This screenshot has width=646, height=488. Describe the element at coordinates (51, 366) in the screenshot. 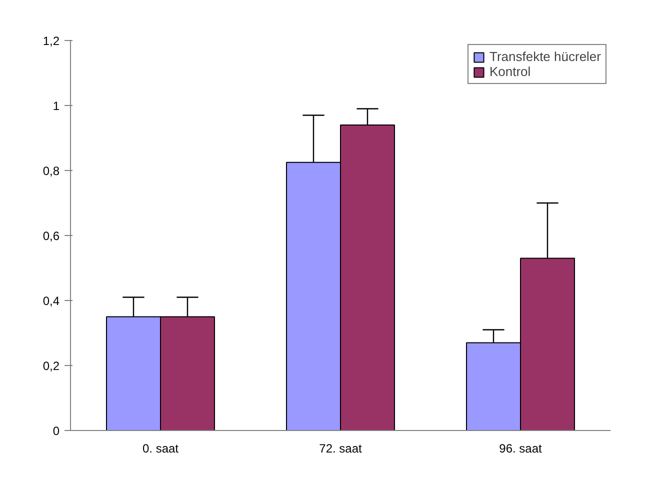

I see `y-tick-label: 0,2` at that location.